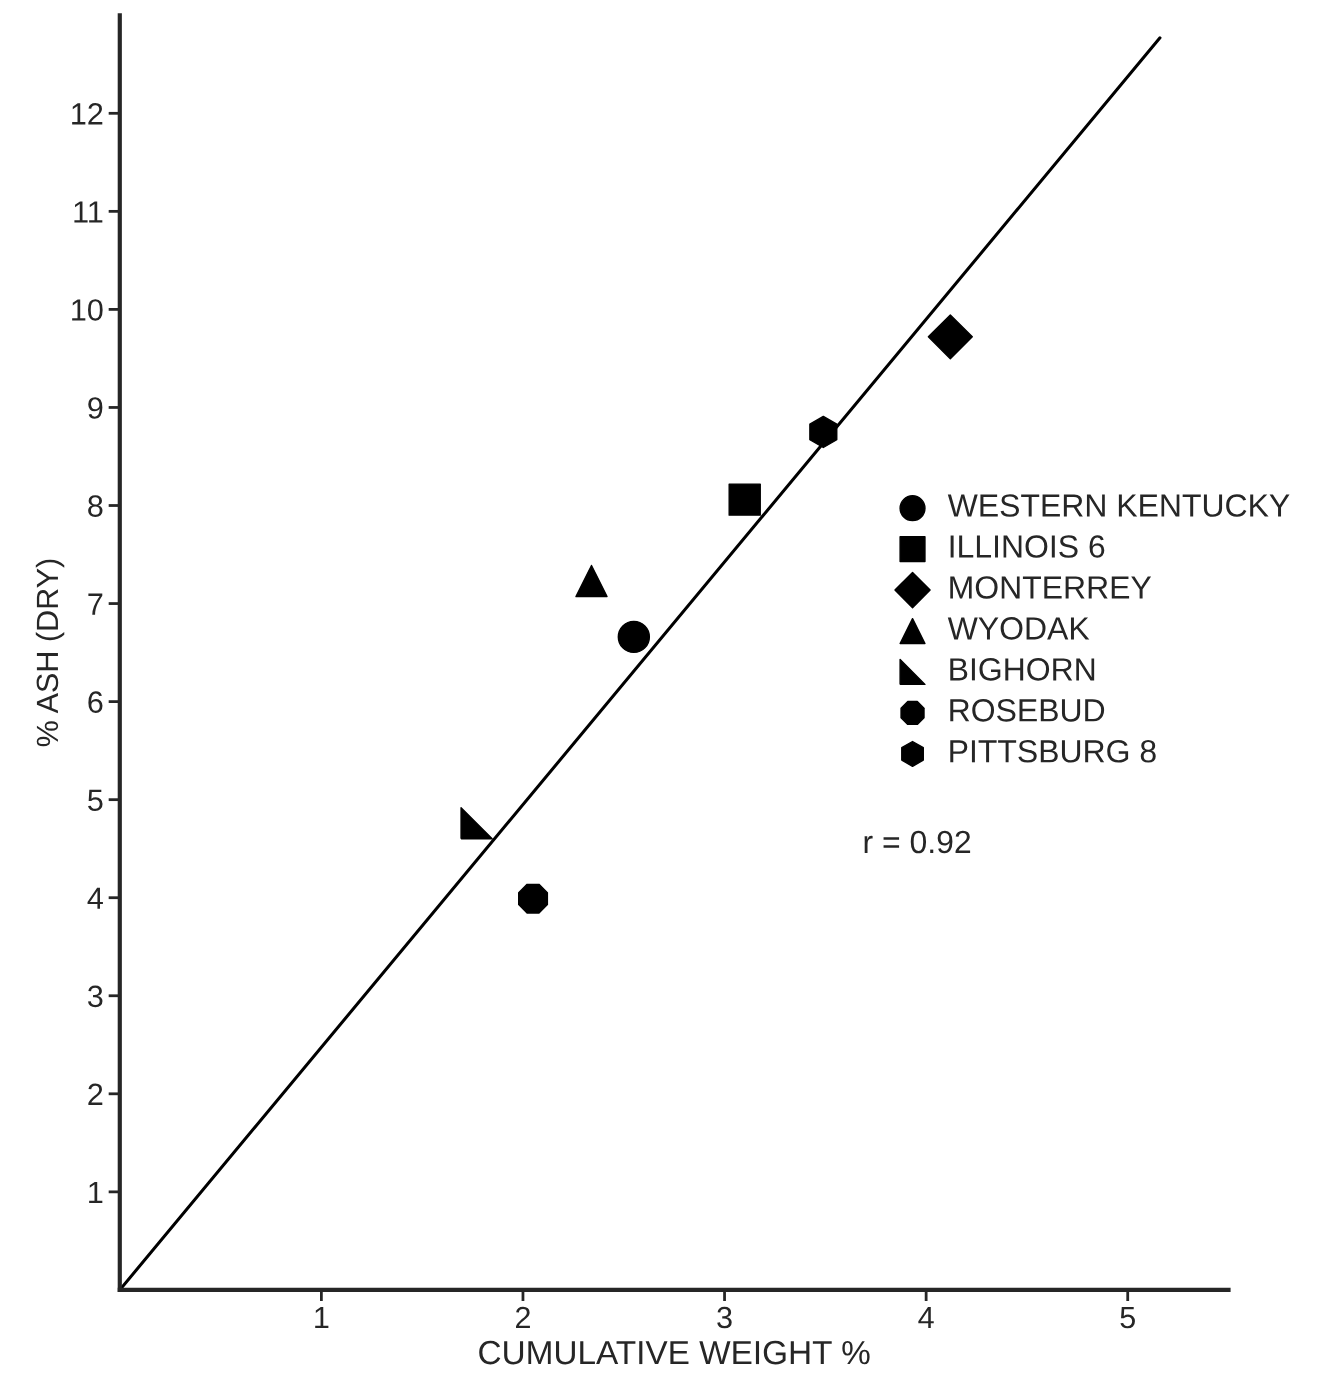 Image resolution: width=1331 pixels, height=1387 pixels. Describe the element at coordinates (1022, 669) in the screenshot. I see `legend-label: BIGHORN` at that location.